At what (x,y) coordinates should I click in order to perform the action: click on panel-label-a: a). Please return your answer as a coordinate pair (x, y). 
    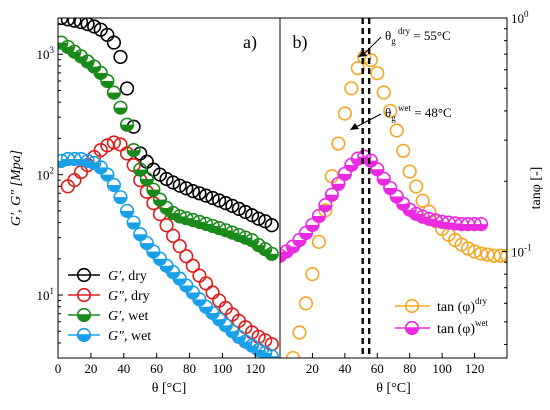
    Looking at the image, I should click on (250, 42).